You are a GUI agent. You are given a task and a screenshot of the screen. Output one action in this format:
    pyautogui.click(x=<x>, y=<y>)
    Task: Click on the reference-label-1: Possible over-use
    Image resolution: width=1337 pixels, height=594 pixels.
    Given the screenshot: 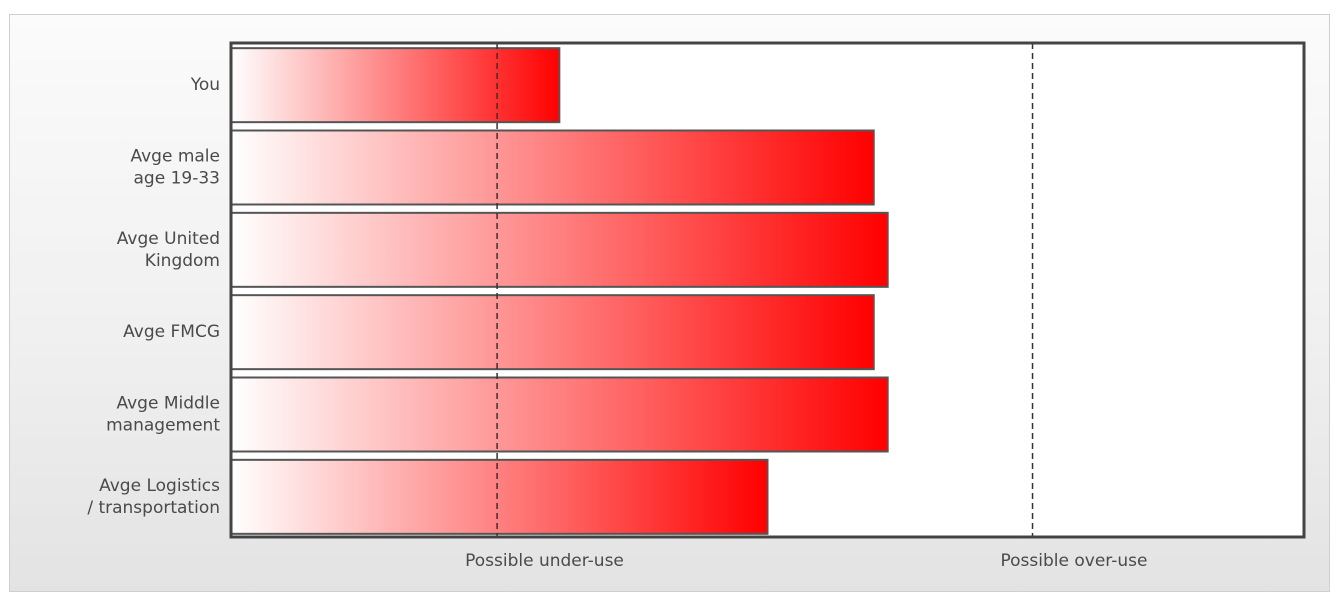 What is the action you would take?
    pyautogui.click(x=1074, y=561)
    